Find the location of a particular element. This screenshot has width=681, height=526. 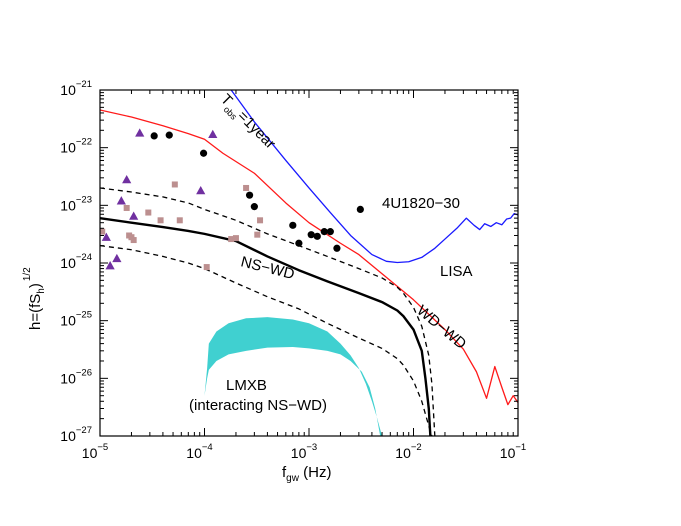

y-tick-label-base-5: 10 is located at coordinates (68, 148).